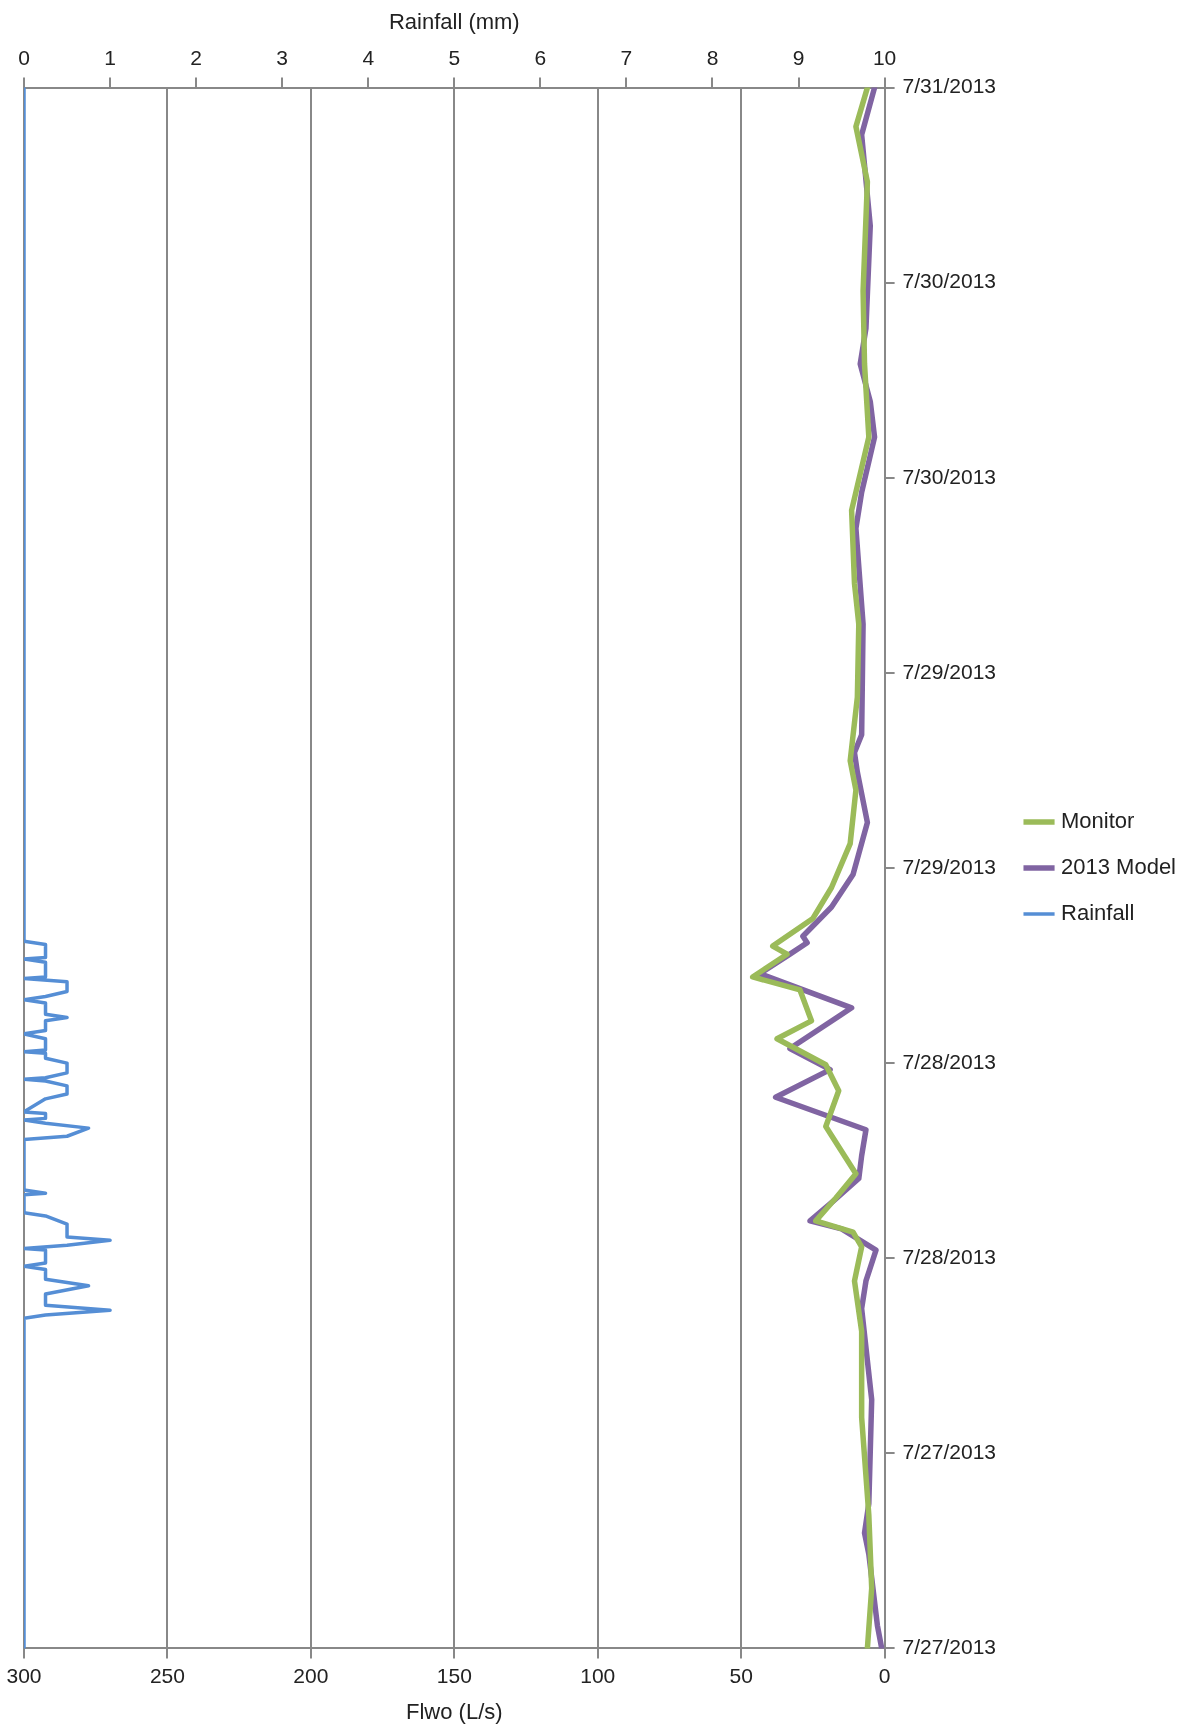  I want to click on x2-tick-label: 7, so click(626, 57).